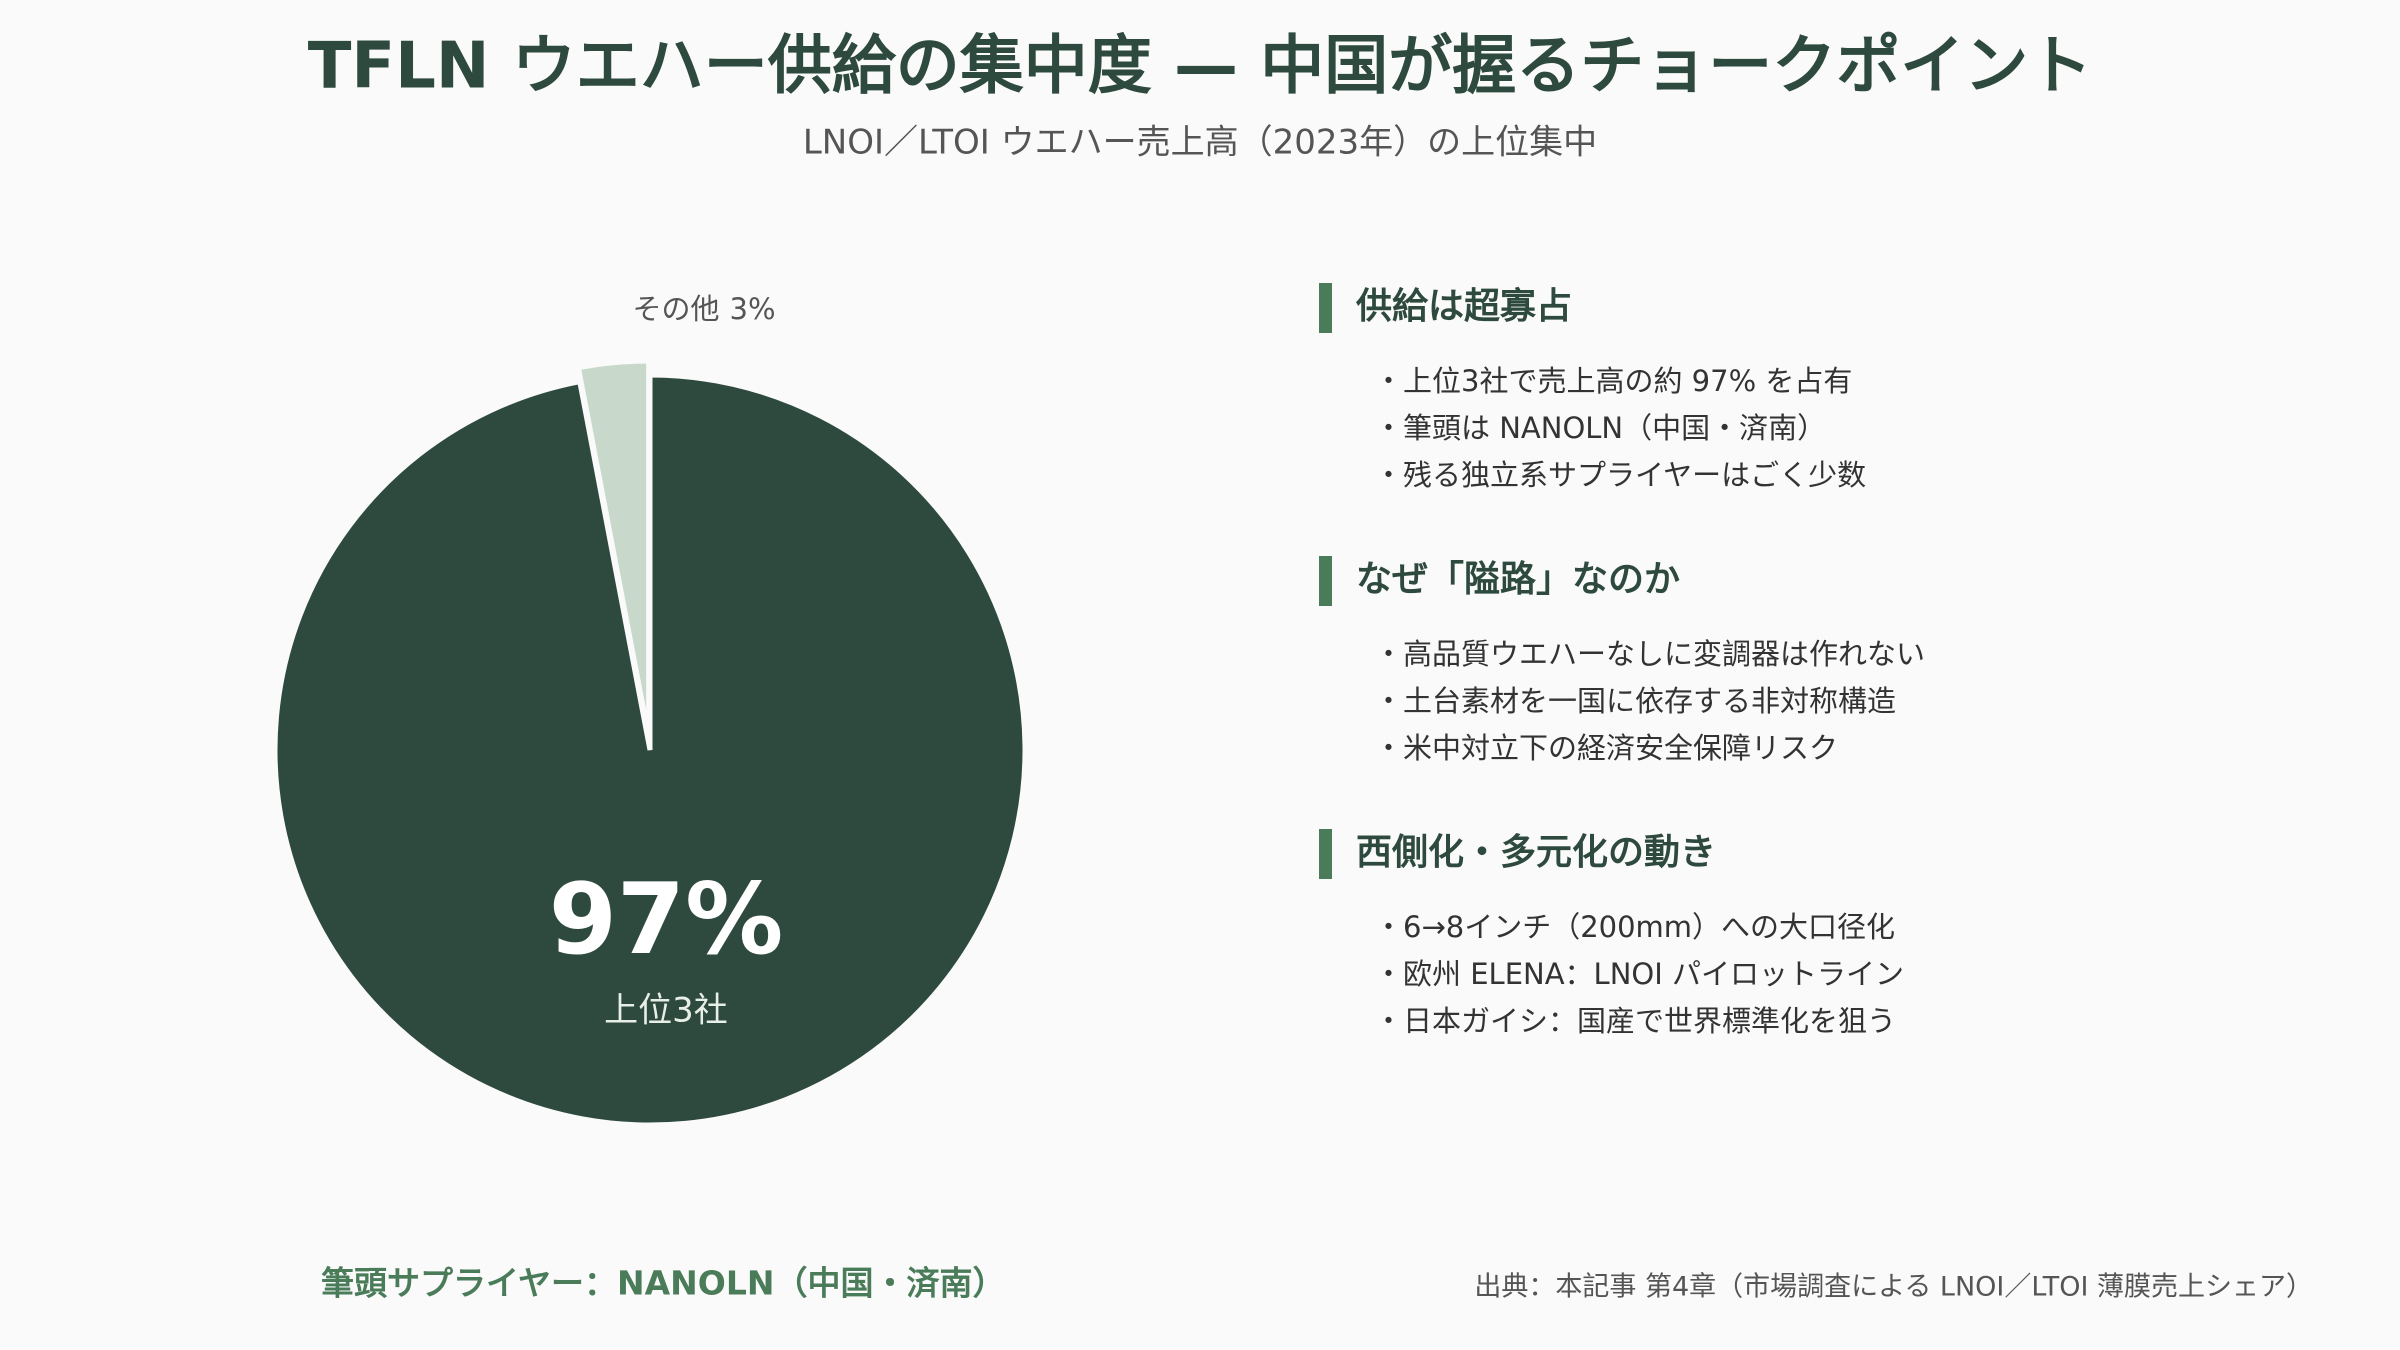  I want to click on footer-source: 出典：本記事 第4章（市場調査による LNOI／LTOI 薄膜売上シェア）, so click(1893, 1287).